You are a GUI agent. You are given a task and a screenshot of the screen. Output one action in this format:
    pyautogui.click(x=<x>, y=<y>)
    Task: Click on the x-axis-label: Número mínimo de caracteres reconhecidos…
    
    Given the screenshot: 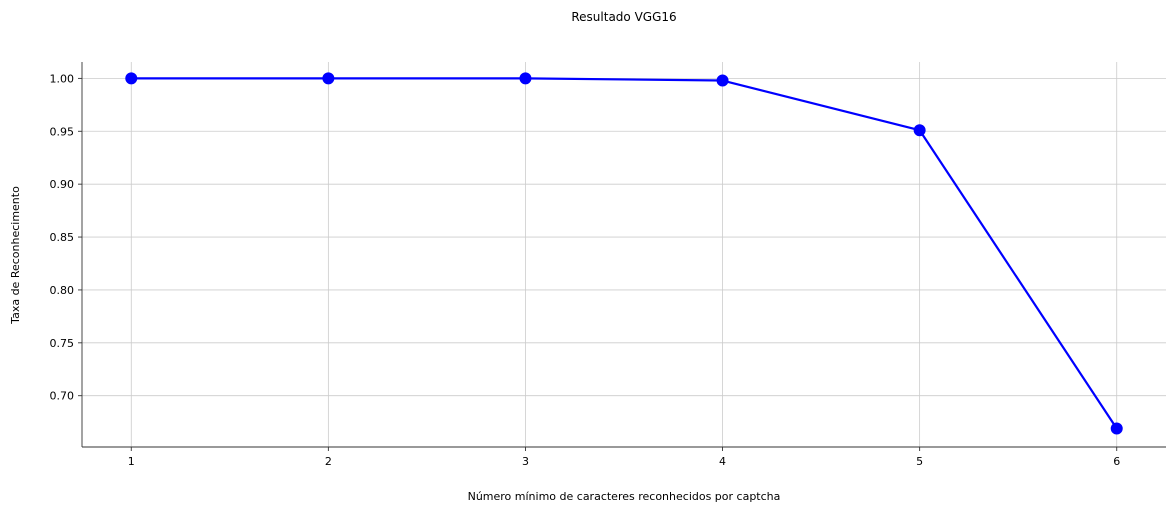 What is the action you would take?
    pyautogui.click(x=624, y=496)
    